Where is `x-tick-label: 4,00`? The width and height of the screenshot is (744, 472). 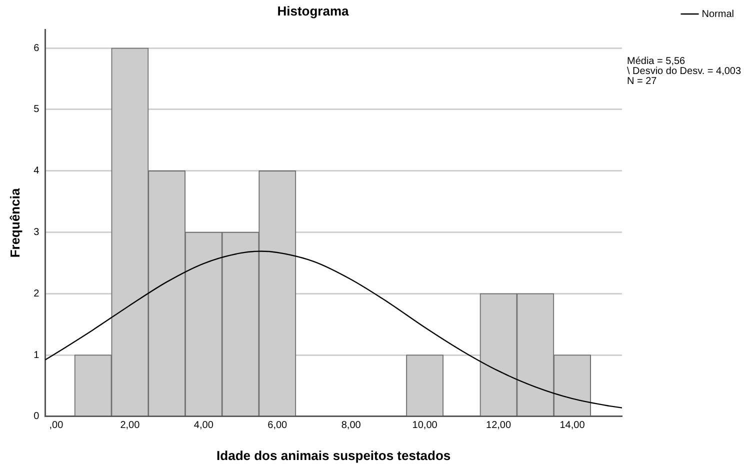 x-tick-label: 4,00 is located at coordinates (204, 426).